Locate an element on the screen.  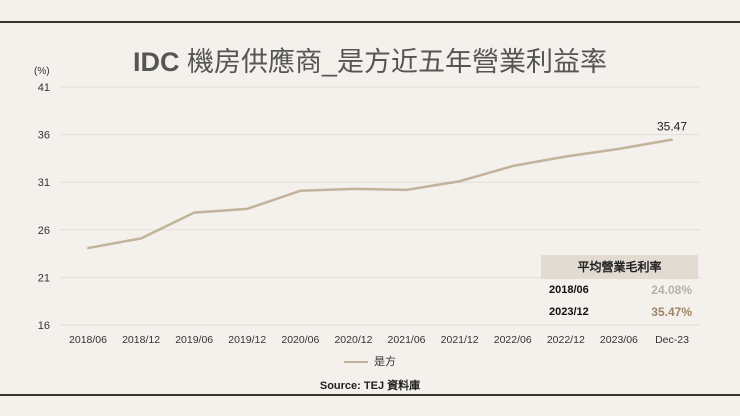
chart-title: IDC 機房供應商_是方近五年營業利益率 is located at coordinates (370, 59).